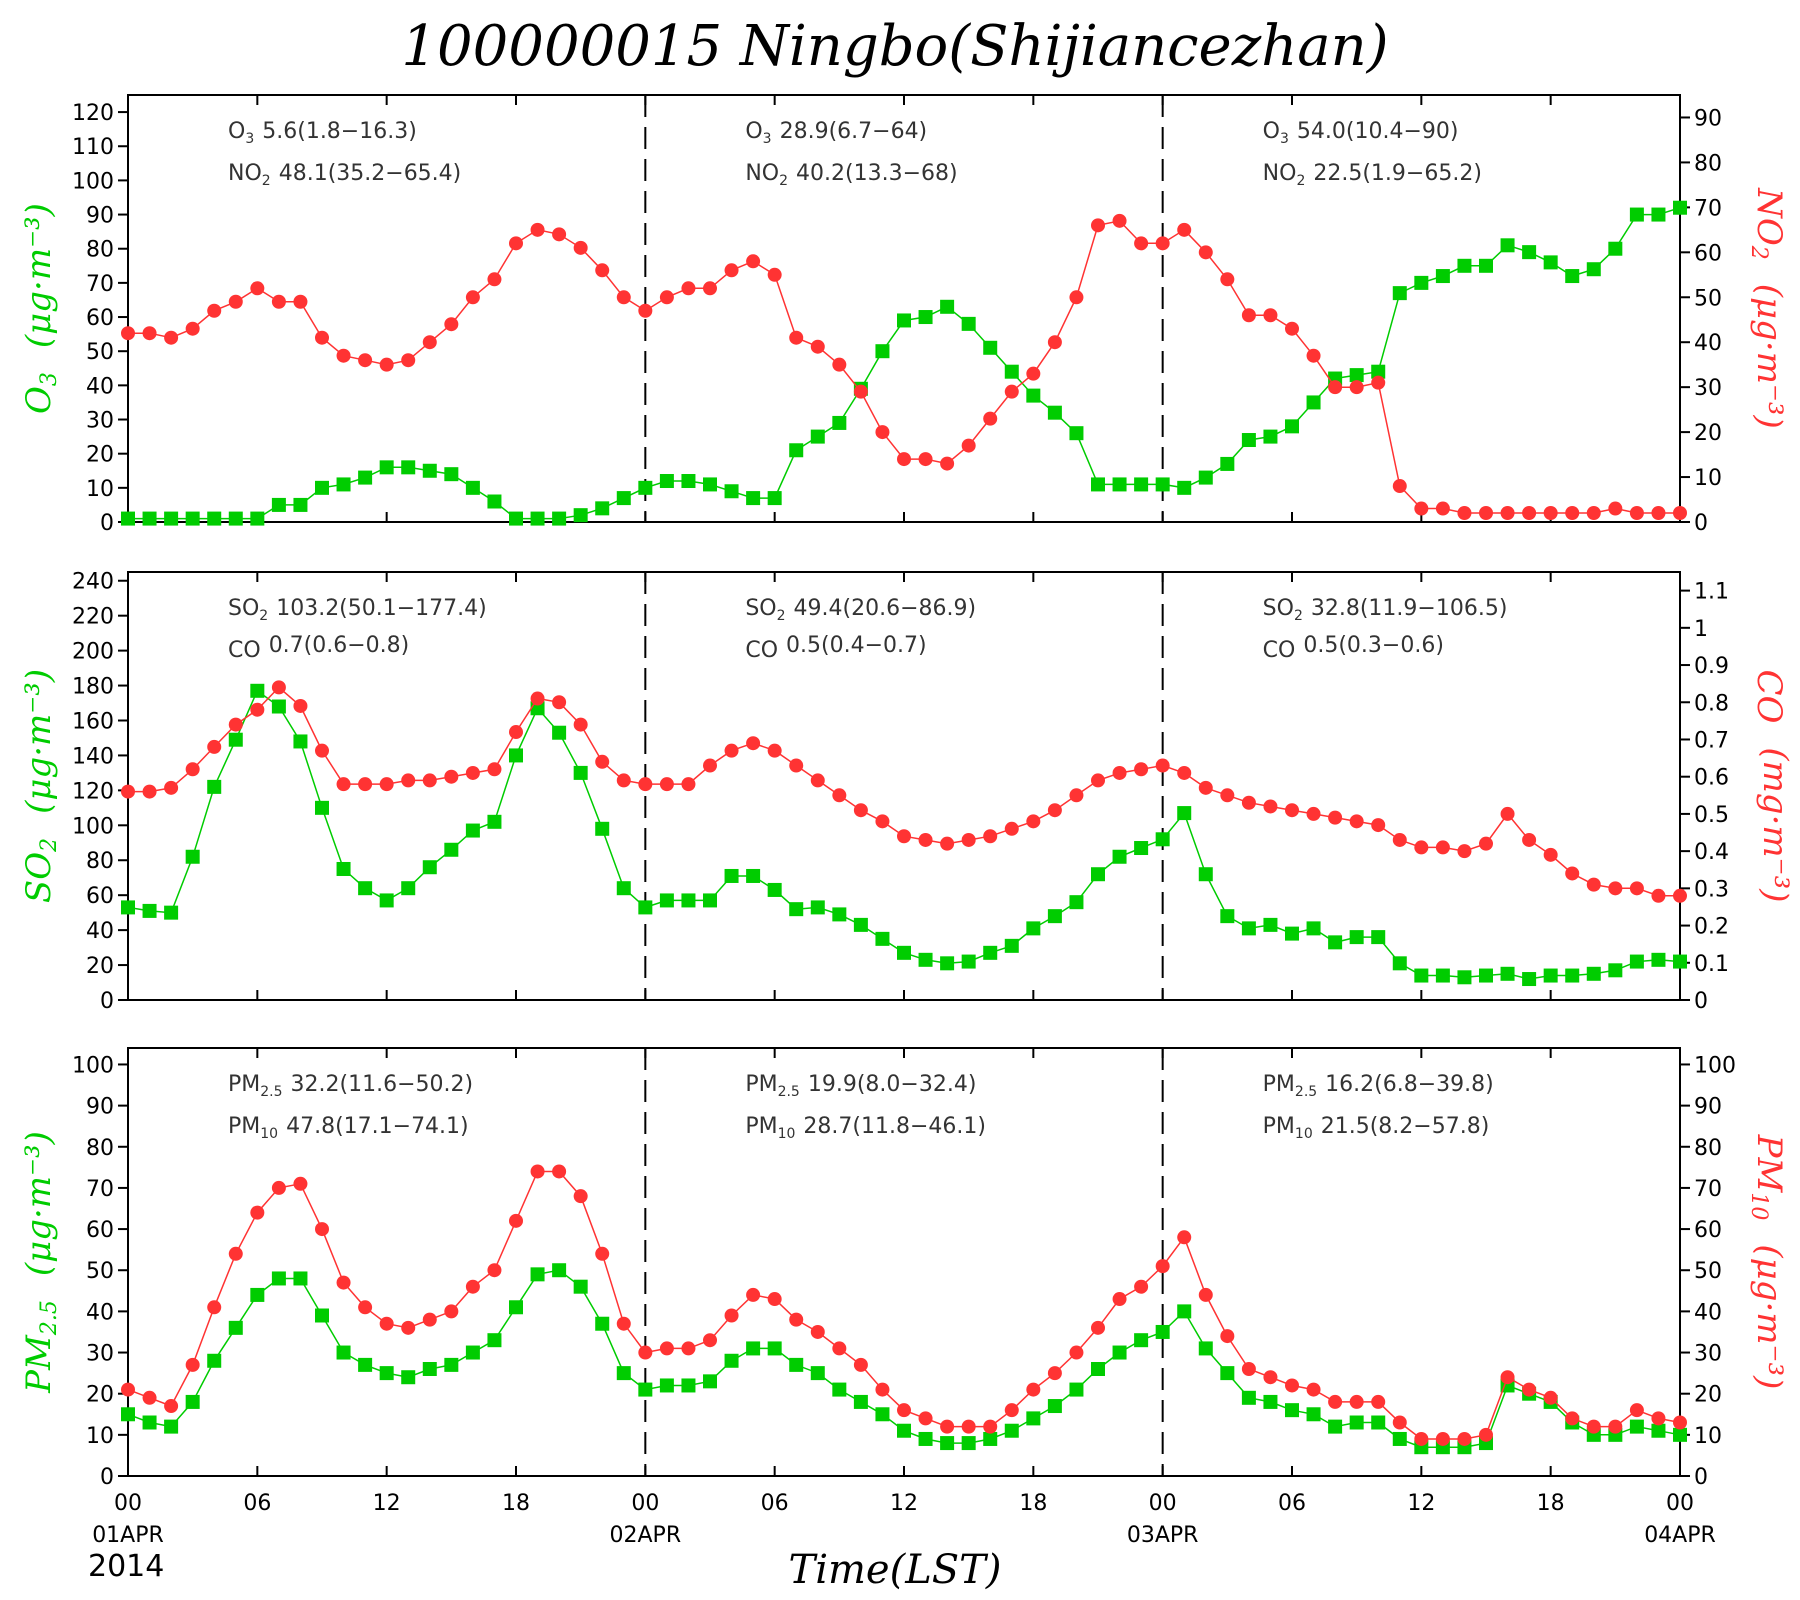  I want to click on stat-value: 54.0(10.4−90), so click(1378, 131).